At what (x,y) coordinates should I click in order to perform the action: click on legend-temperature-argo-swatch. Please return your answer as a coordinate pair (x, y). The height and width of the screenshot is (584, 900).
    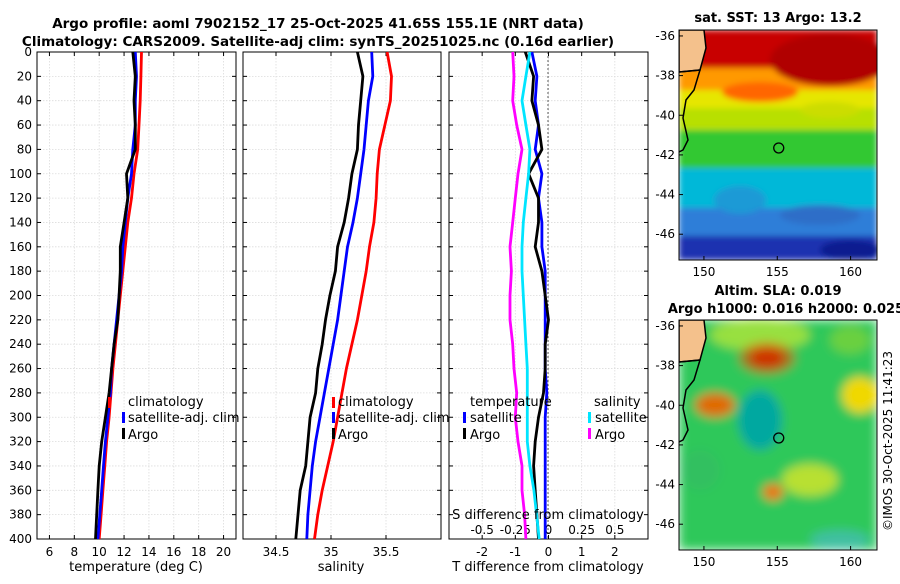
    Looking at the image, I should click on (464, 433).